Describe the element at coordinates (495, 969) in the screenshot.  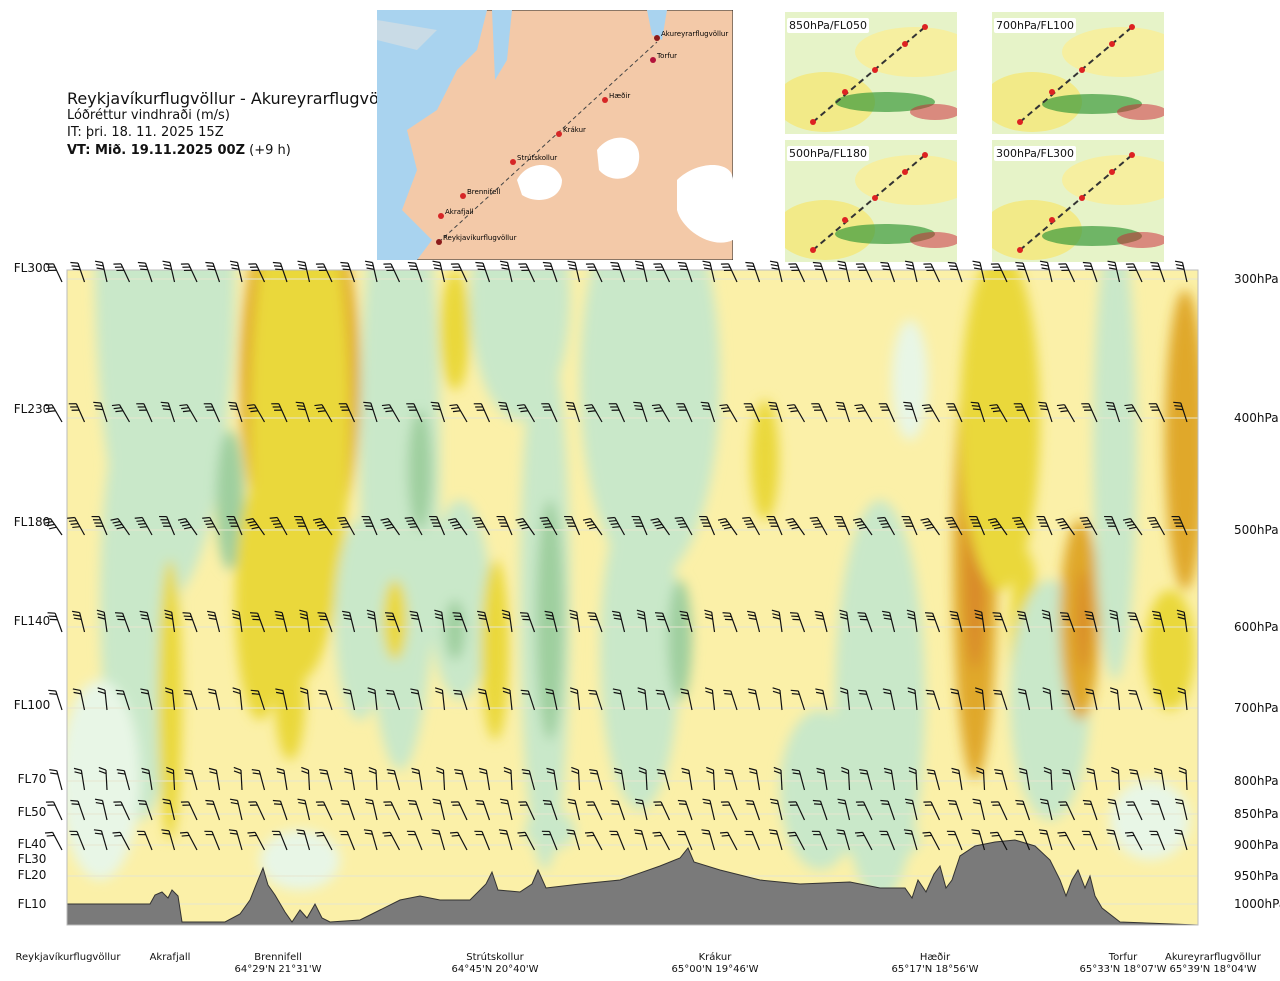
I see `waypoint-coord: 64°45'N 20°40'W` at that location.